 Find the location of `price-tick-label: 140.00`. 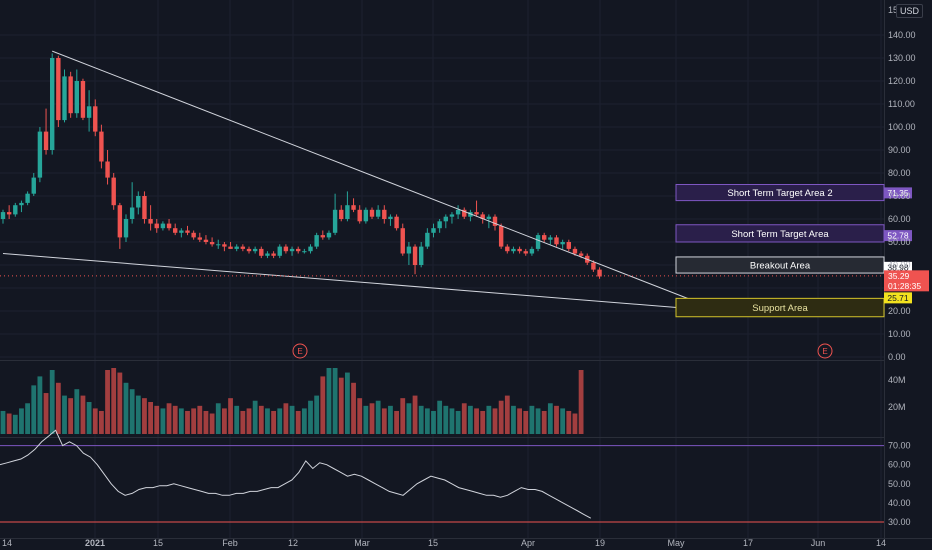

price-tick-label: 140.00 is located at coordinates (902, 35).